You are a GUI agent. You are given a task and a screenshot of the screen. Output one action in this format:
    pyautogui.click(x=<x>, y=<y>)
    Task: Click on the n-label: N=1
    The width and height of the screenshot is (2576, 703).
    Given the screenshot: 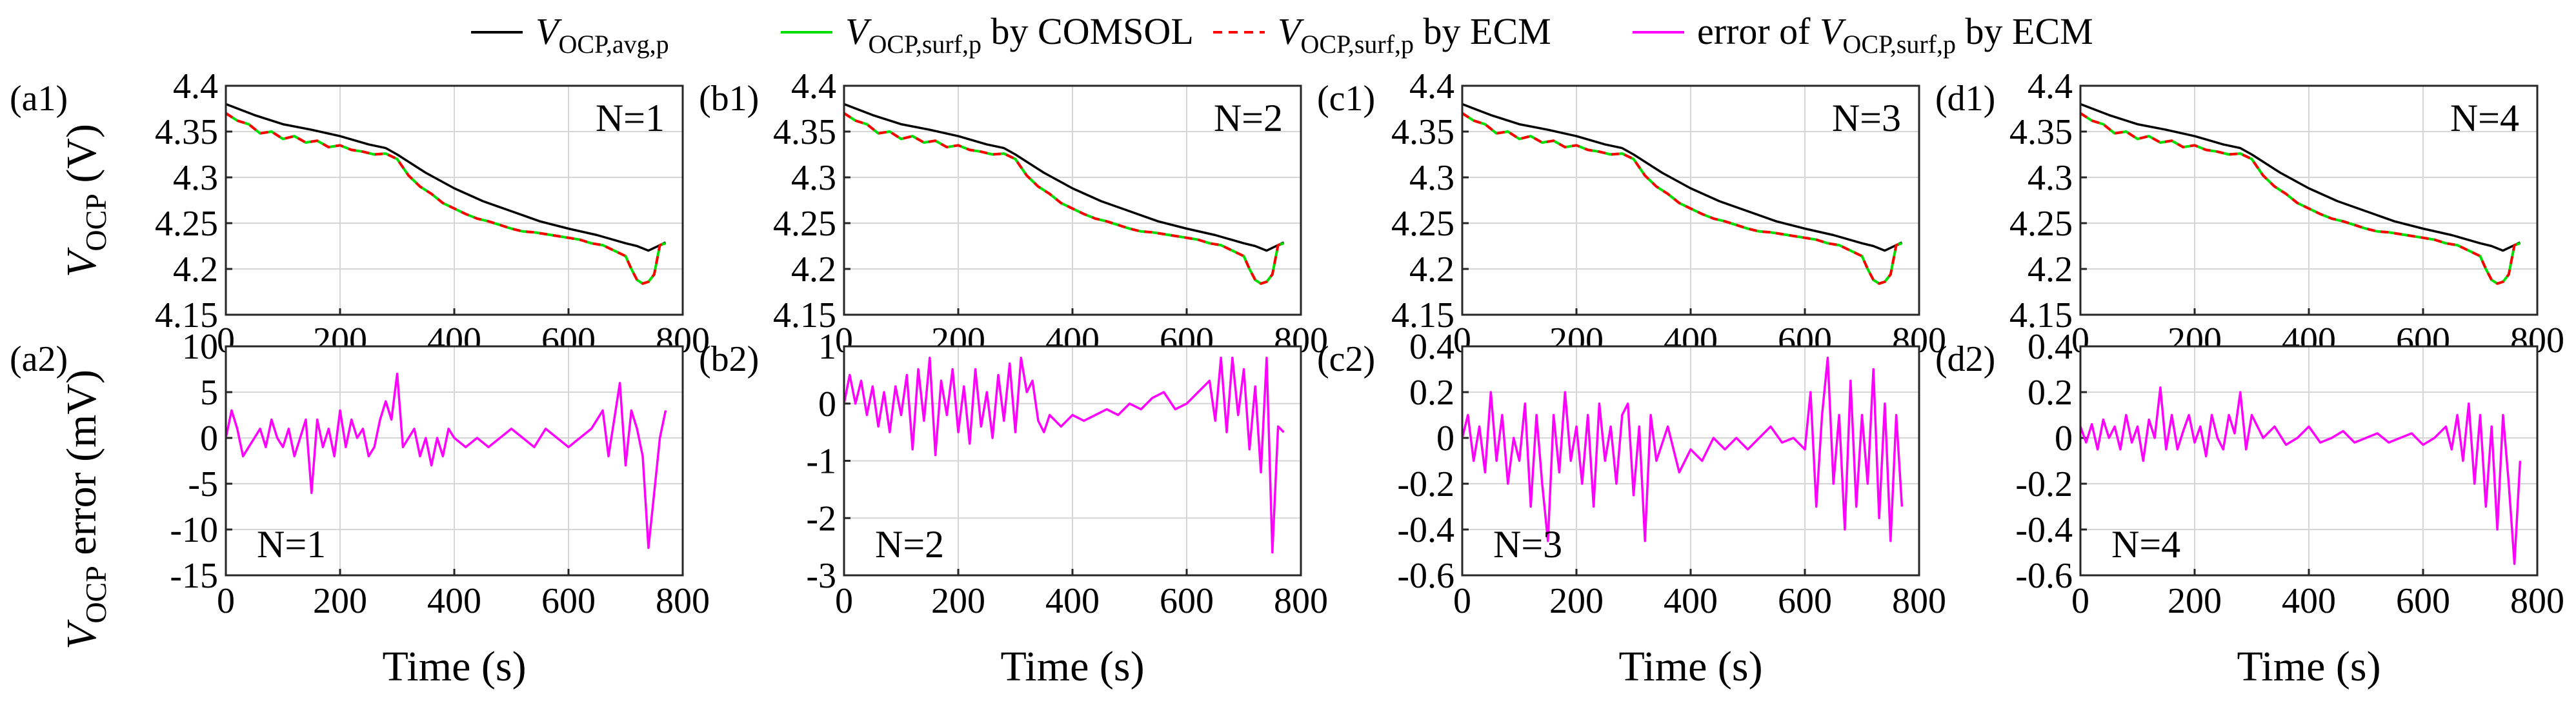 What is the action you would take?
    pyautogui.click(x=291, y=544)
    